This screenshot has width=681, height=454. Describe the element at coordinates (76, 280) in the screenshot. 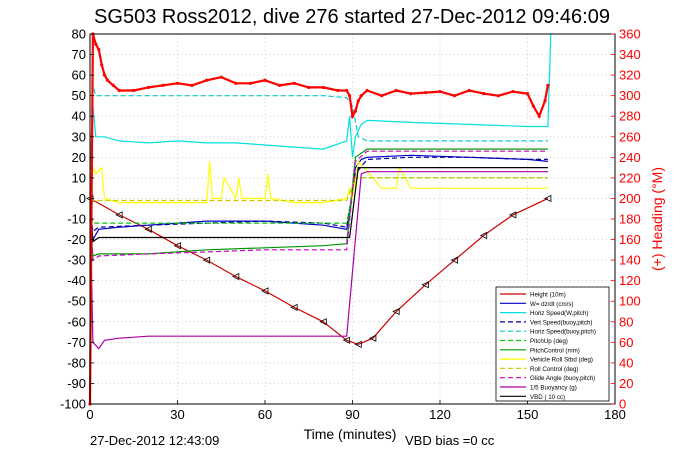

I see `left-tick-label: -40` at that location.